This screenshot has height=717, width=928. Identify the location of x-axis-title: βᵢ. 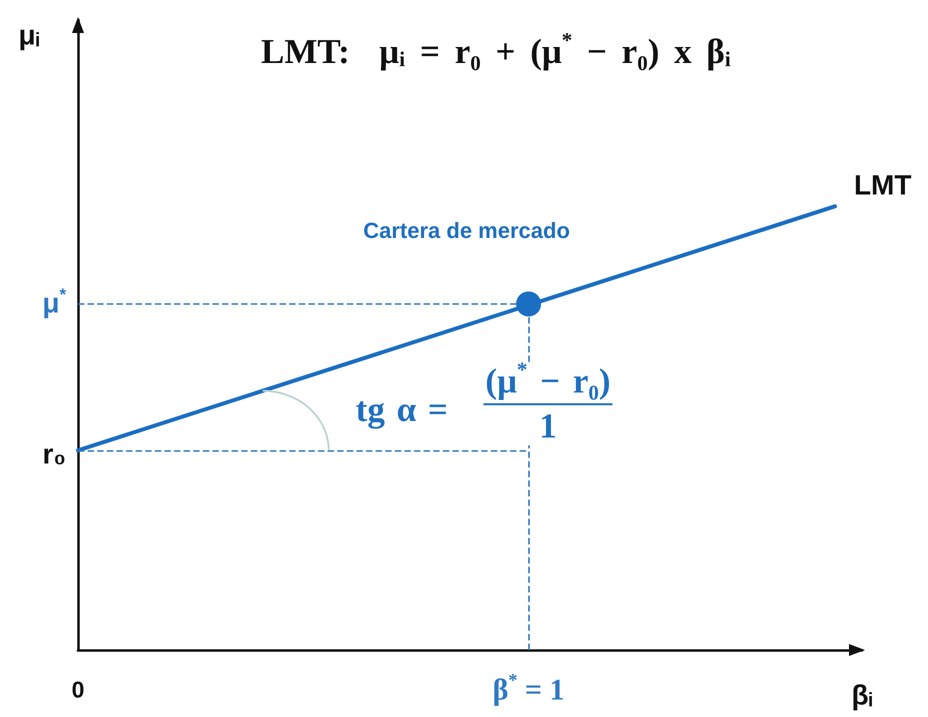
(862, 696).